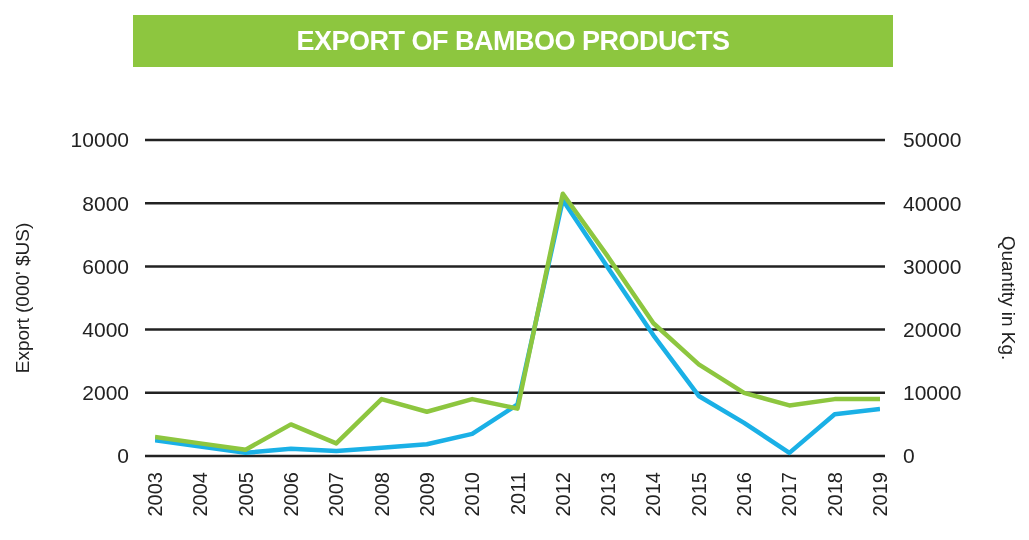  What do you see at coordinates (608, 494) in the screenshot?
I see `x-tick-label: 2013` at bounding box center [608, 494].